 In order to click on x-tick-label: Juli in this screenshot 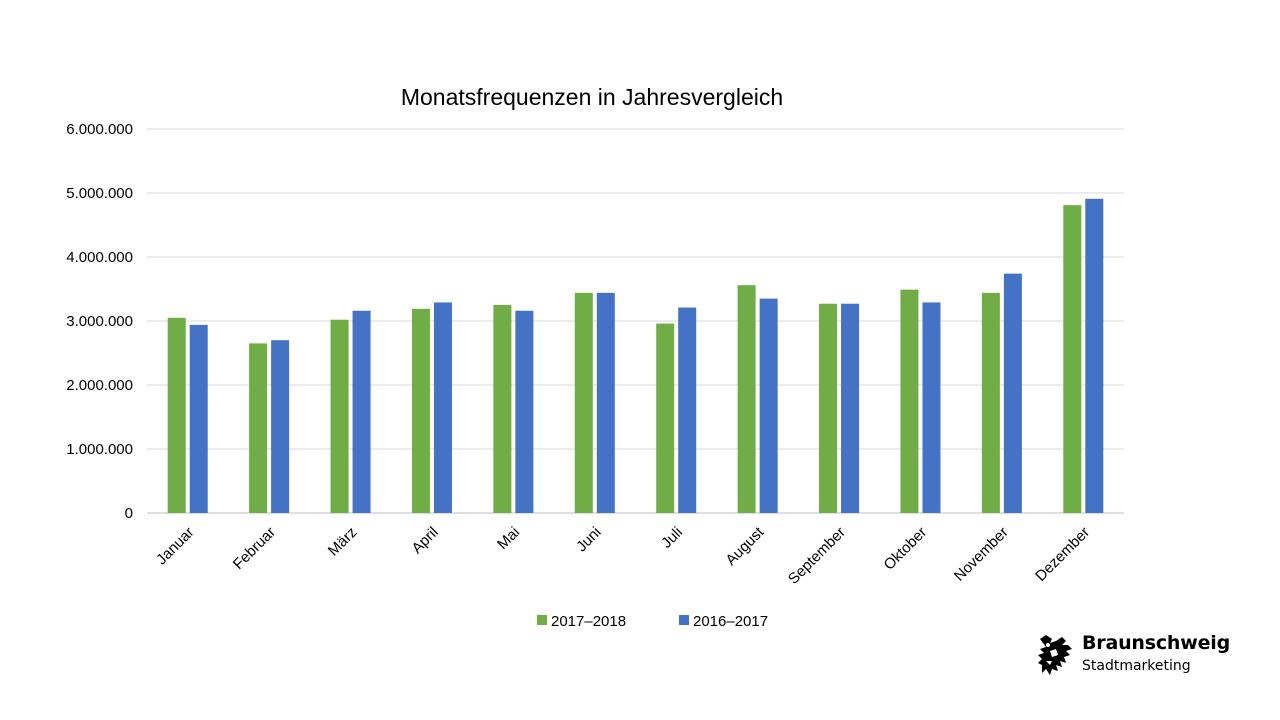, I will do `click(672, 538)`.